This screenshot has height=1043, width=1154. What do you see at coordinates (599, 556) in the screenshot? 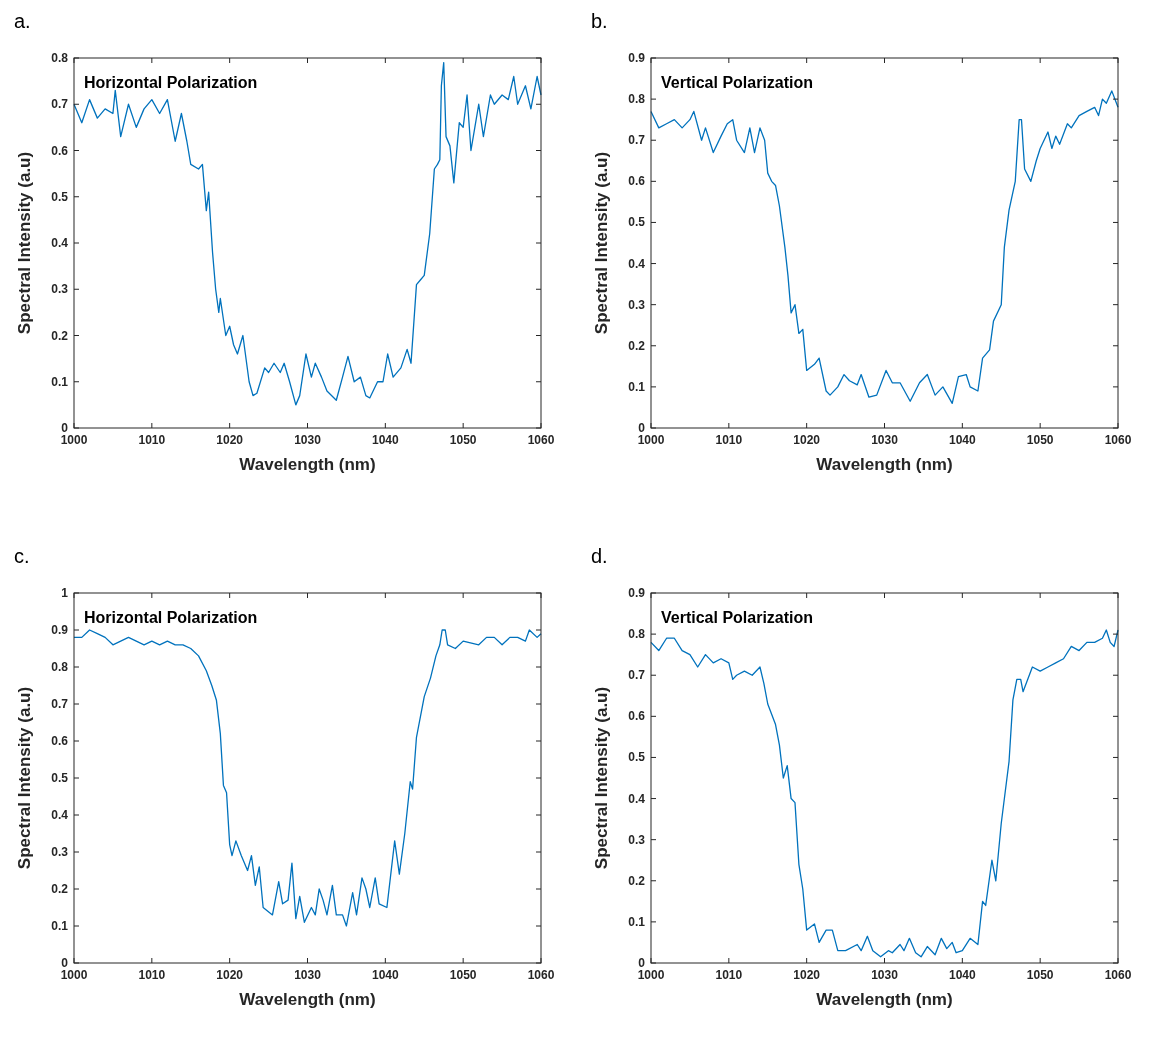
I see `chart-title: d.` at bounding box center [599, 556].